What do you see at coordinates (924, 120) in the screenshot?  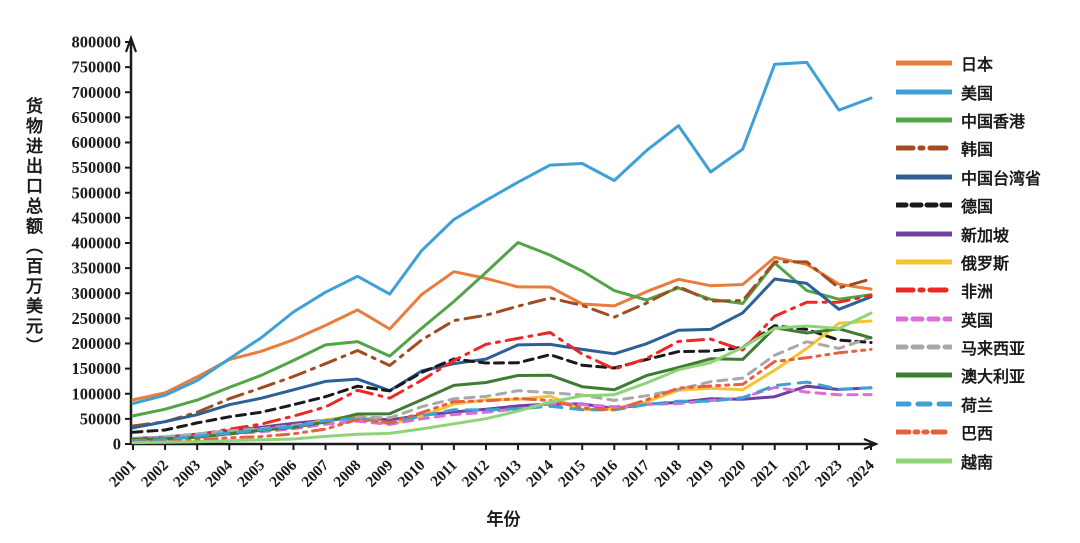 I see `legend-swatch-hong-kong-icon` at bounding box center [924, 120].